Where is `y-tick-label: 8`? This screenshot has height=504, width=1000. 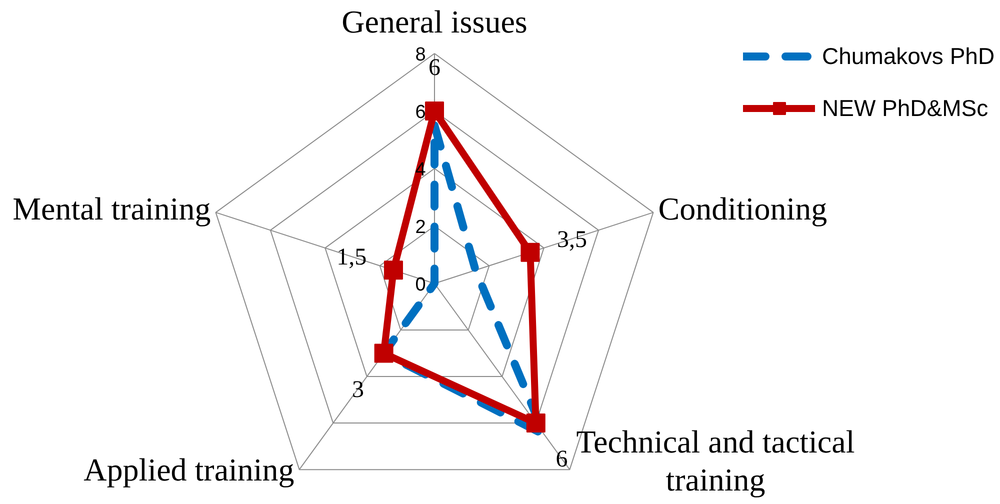 y-tick-label: 8 is located at coordinates (420, 55).